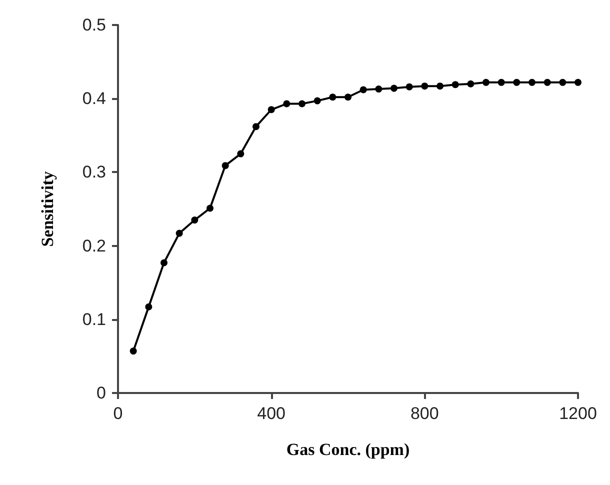  What do you see at coordinates (47, 208) in the screenshot?
I see `y-axis-title: Sensitivity` at bounding box center [47, 208].